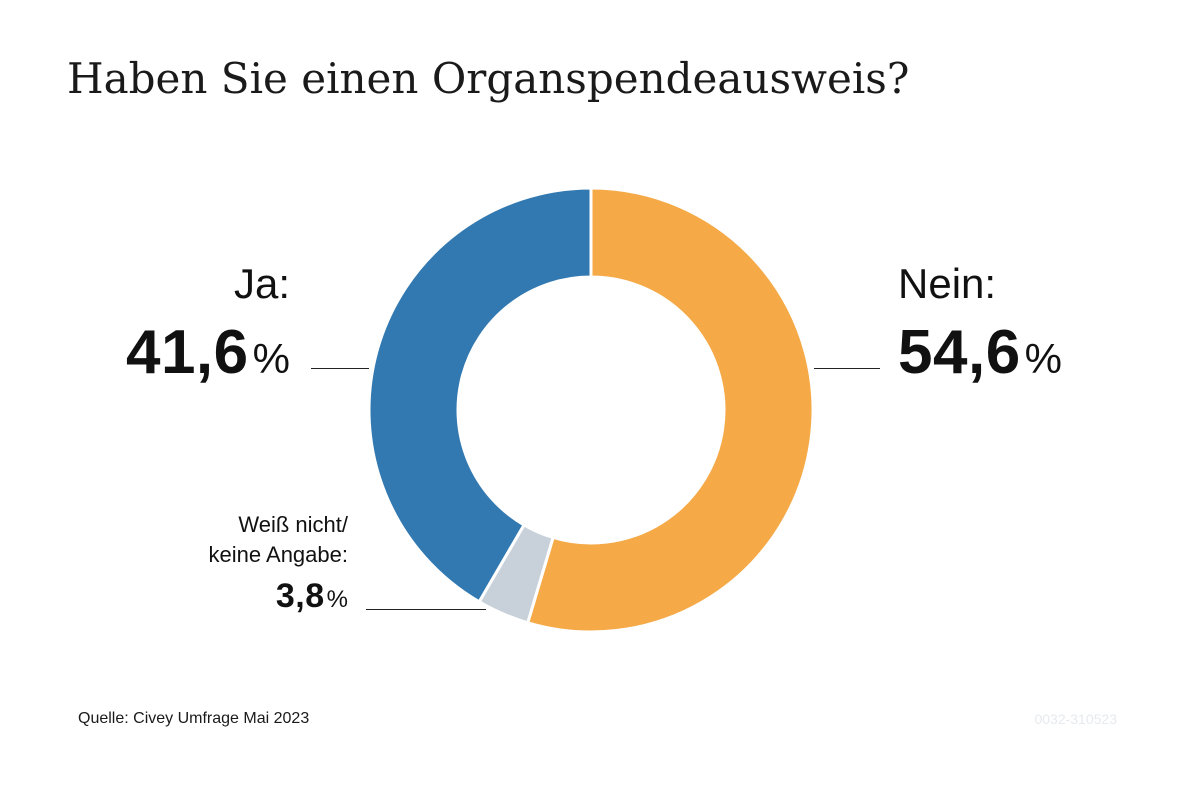 The image size is (1184, 789). Describe the element at coordinates (1075, 719) in the screenshot. I see `watermark-id: 0032-310523` at that location.